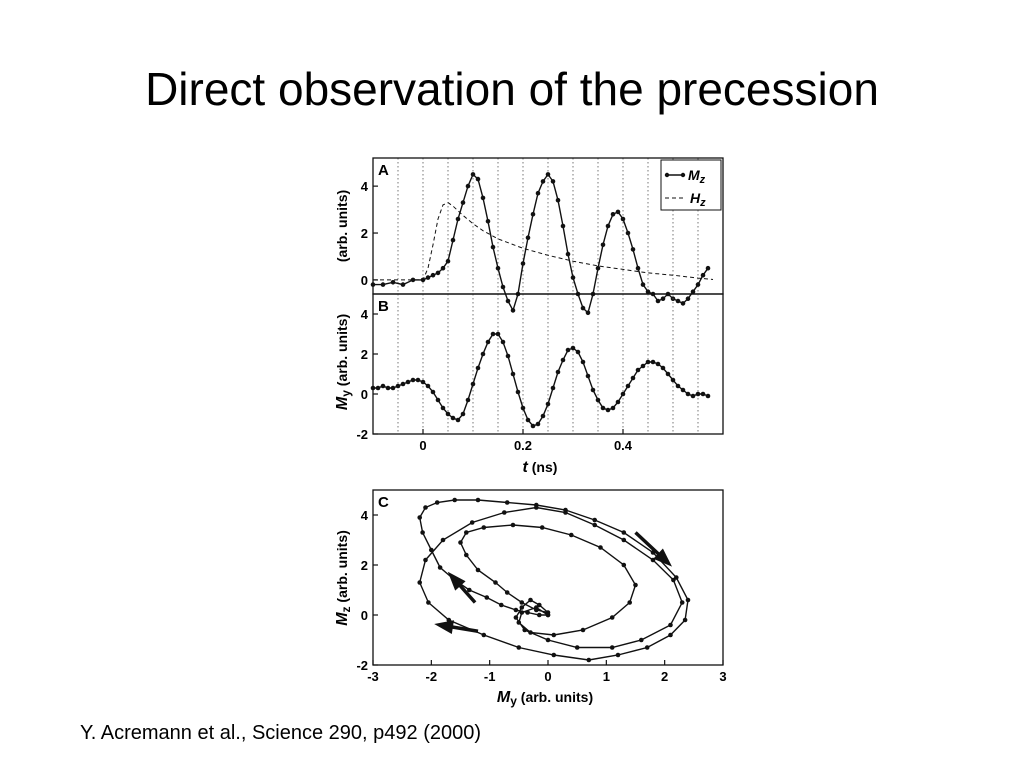  Describe the element at coordinates (490, 676) in the screenshot. I see `x-tick-label: -1` at that location.